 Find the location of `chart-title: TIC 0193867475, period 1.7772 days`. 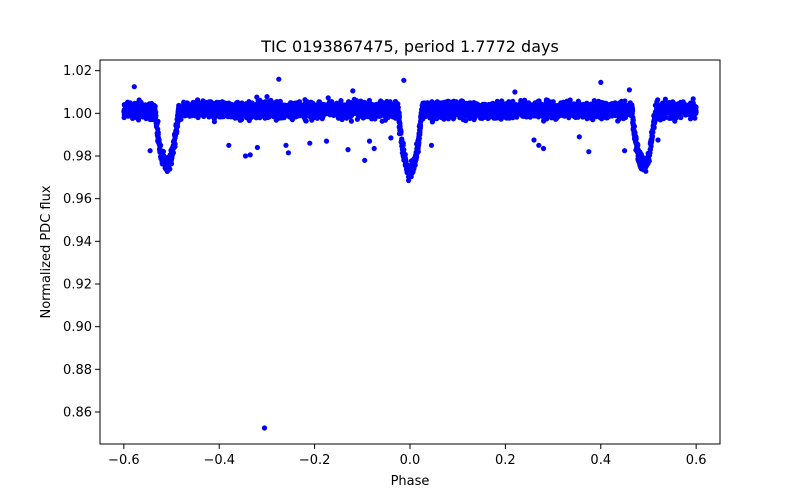

chart-title: TIC 0193867475, period 1.7772 days is located at coordinates (409, 46).